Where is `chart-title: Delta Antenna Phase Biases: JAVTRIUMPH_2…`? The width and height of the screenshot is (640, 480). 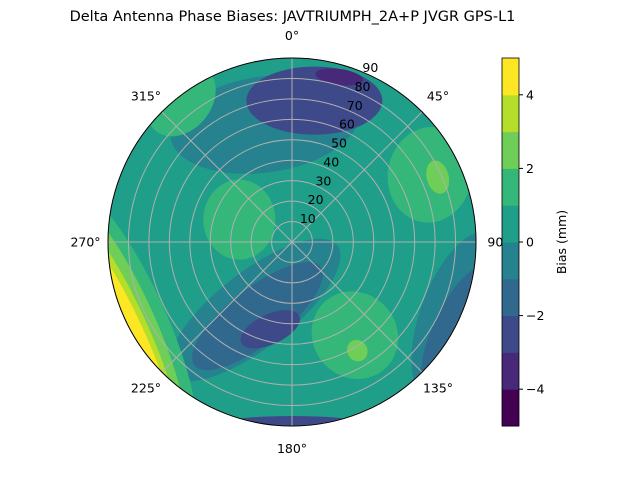 chart-title: Delta Antenna Phase Biases: JAVTRIUMPH_2… is located at coordinates (292, 17).